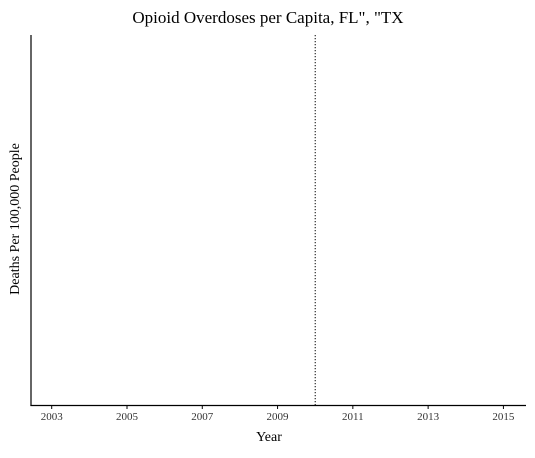 The image size is (535, 458). I want to click on x-tick-label: 2007, so click(202, 417).